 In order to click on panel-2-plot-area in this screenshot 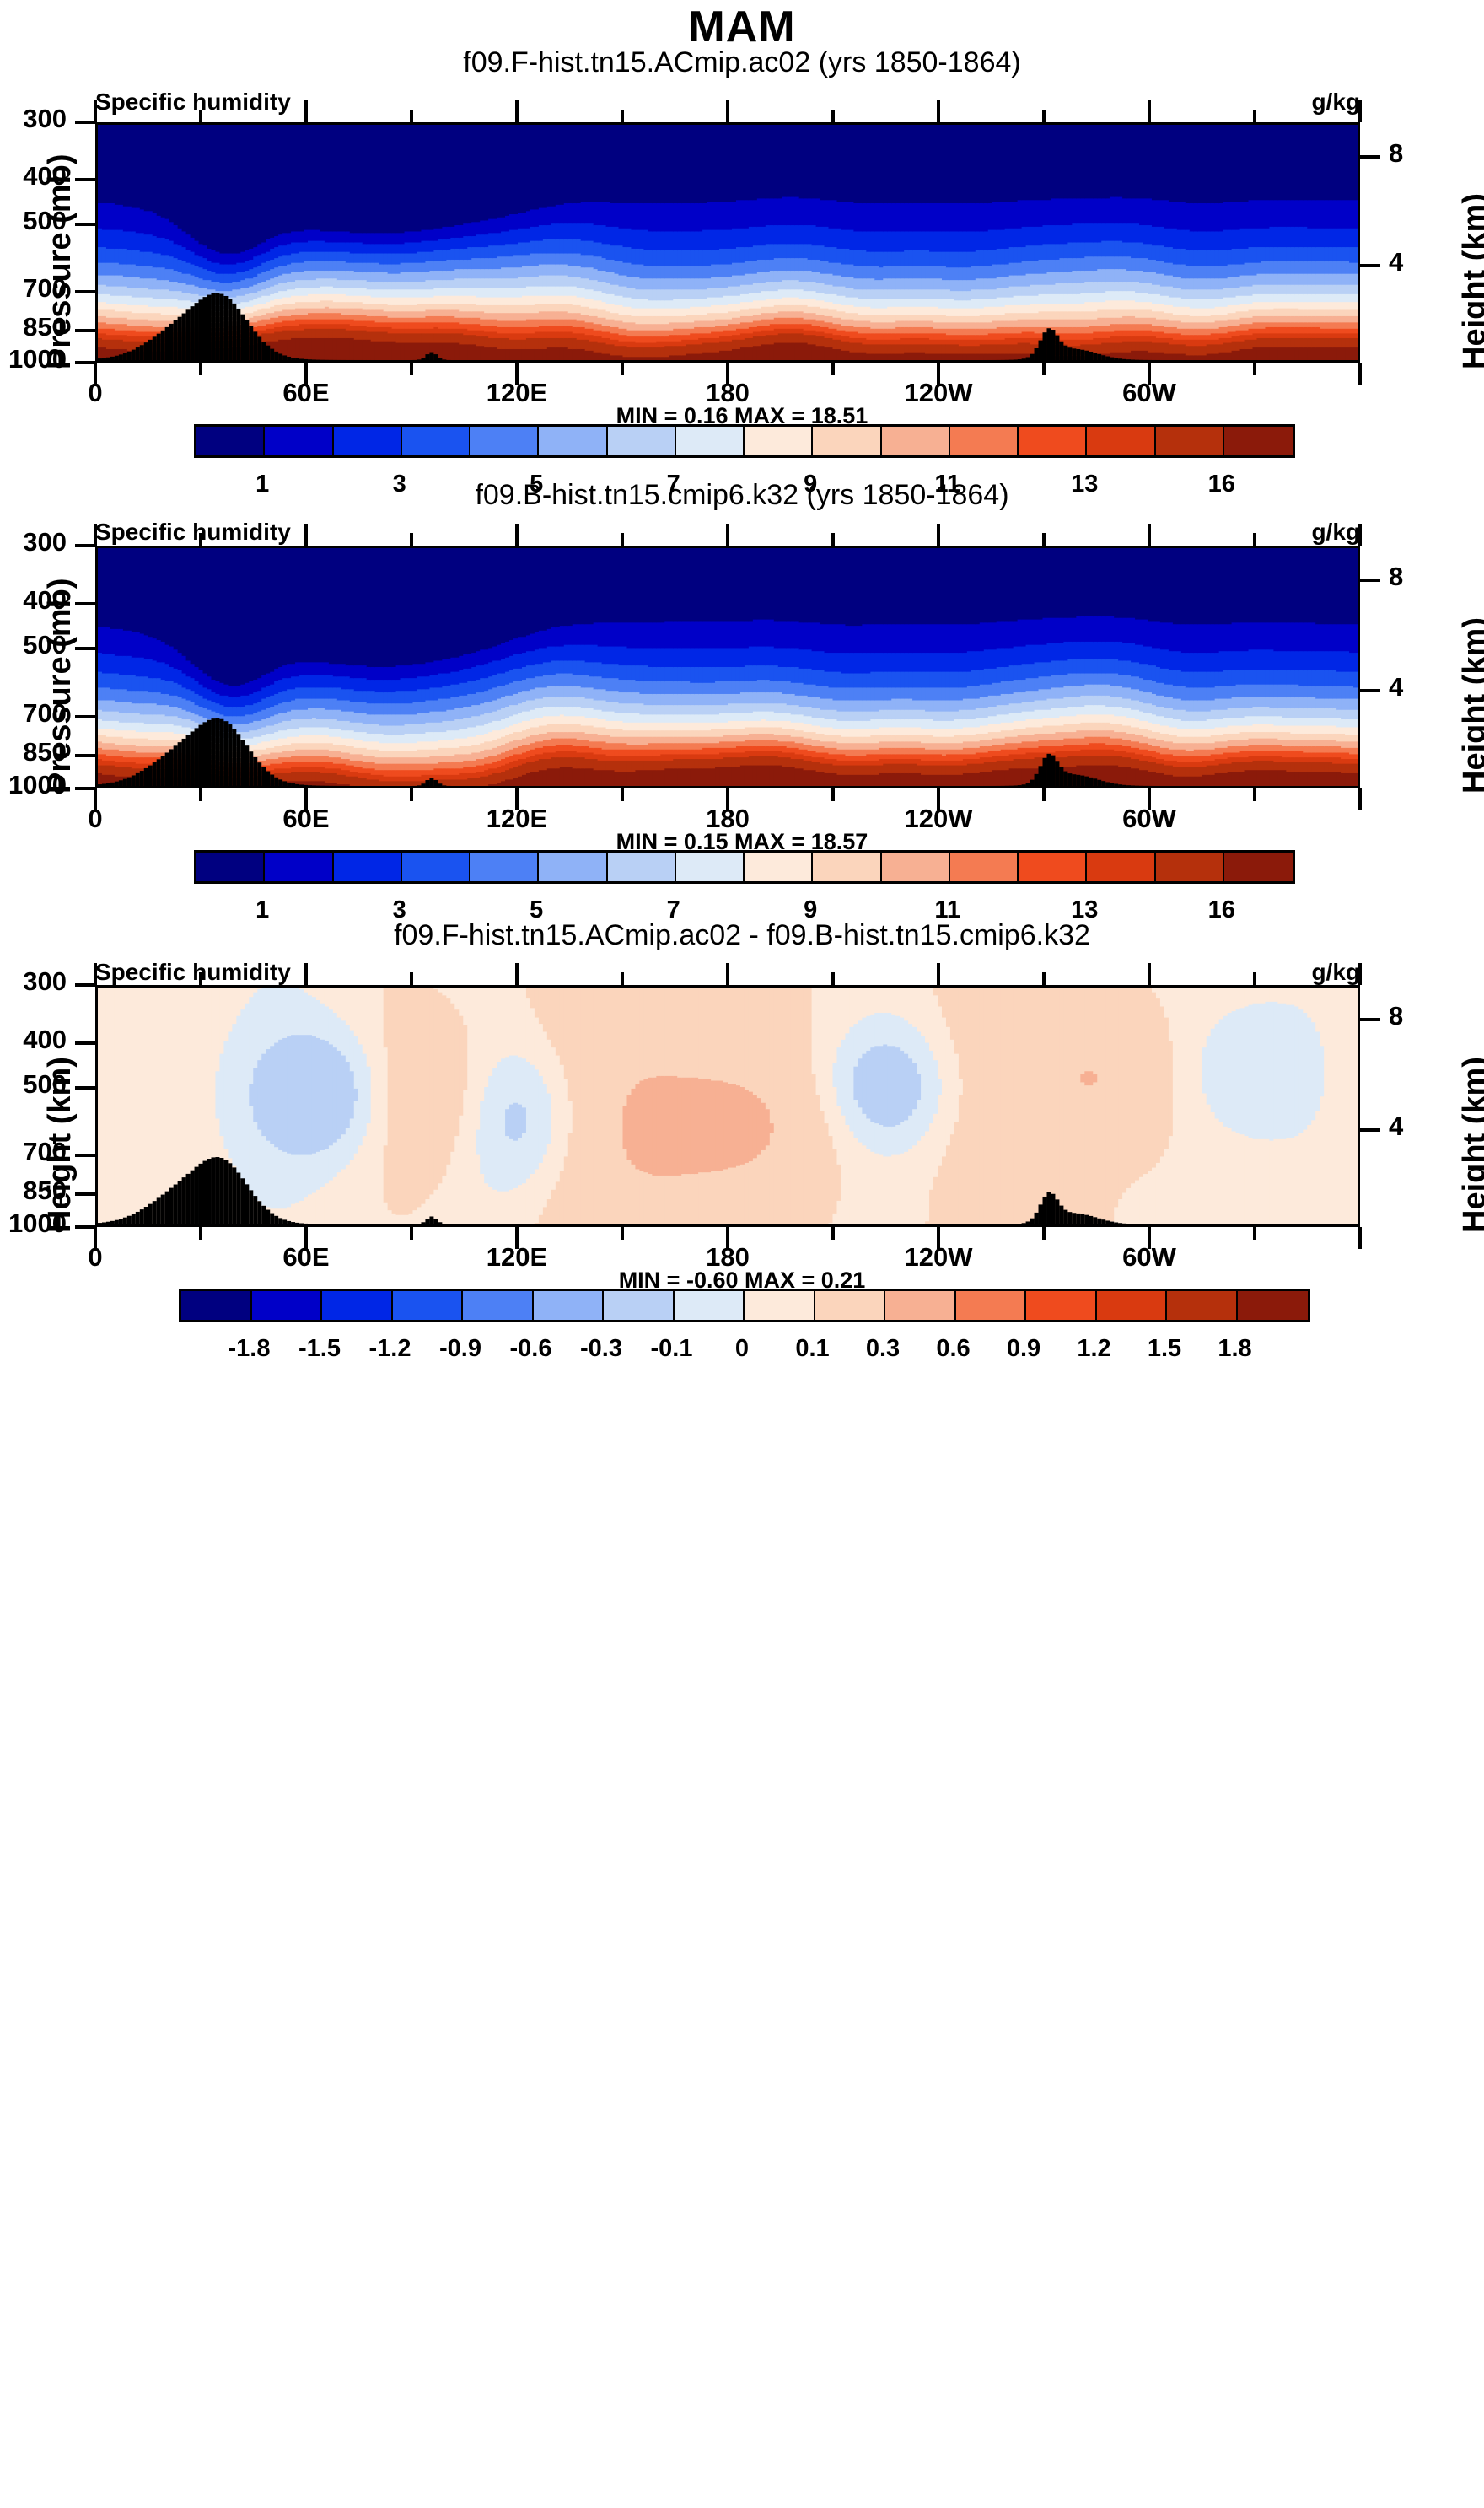, I will do `click(727, 667)`.